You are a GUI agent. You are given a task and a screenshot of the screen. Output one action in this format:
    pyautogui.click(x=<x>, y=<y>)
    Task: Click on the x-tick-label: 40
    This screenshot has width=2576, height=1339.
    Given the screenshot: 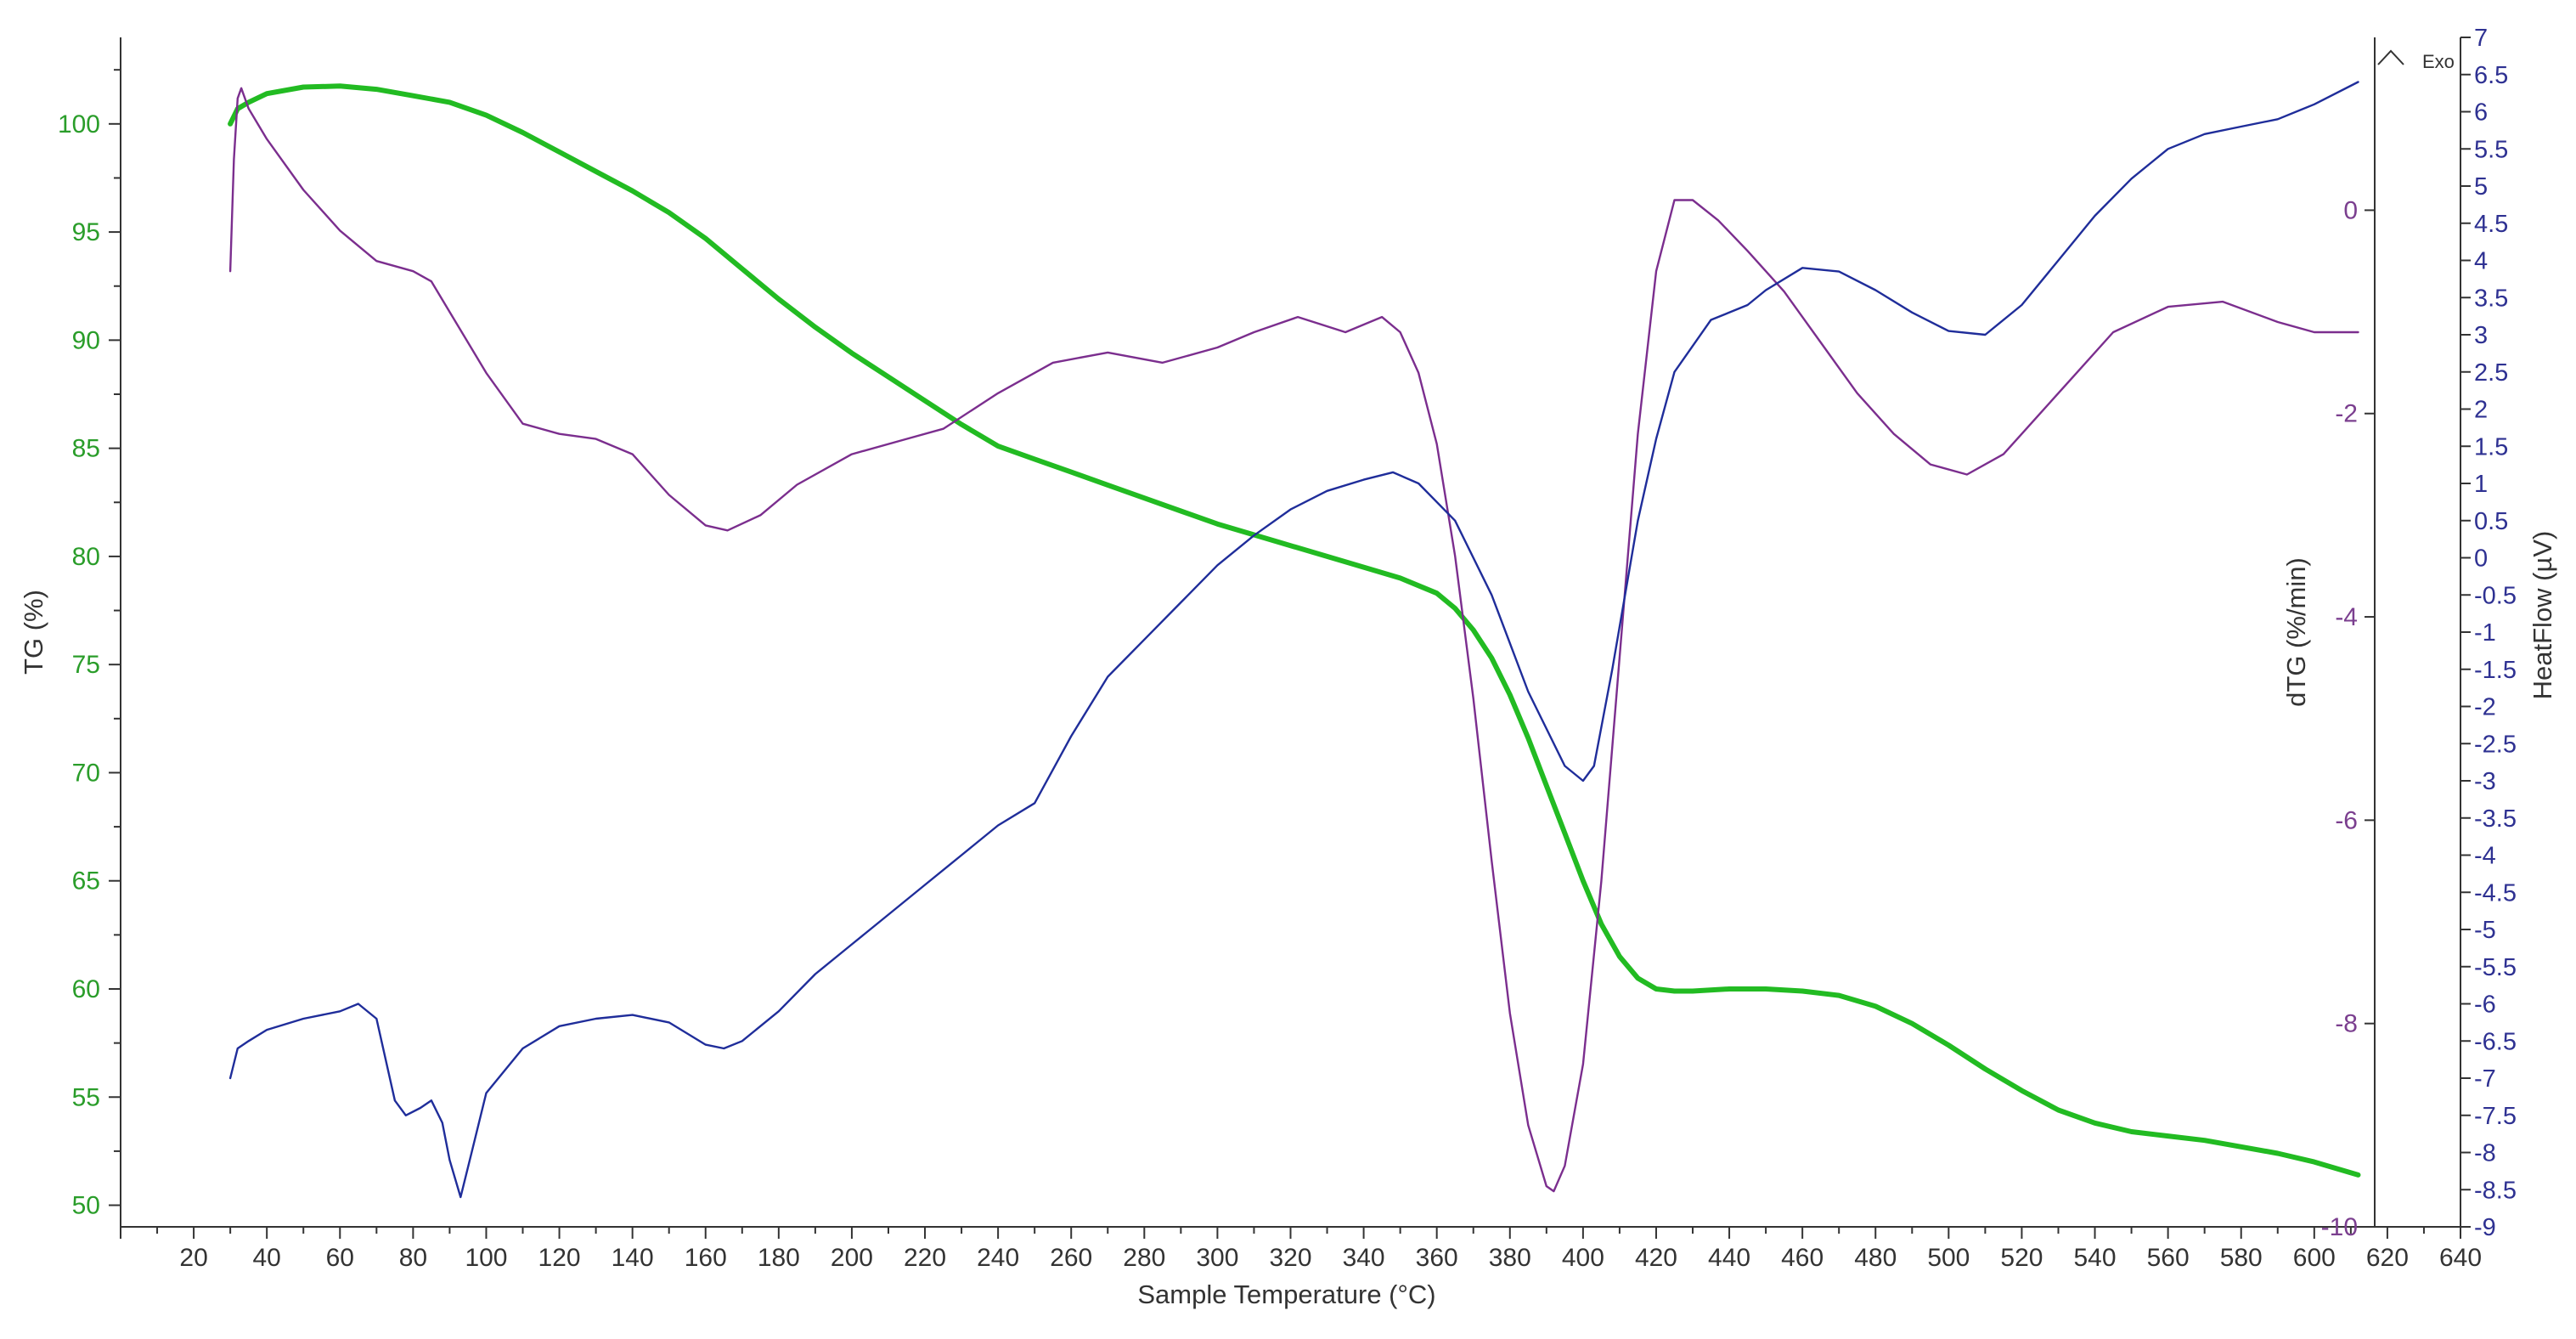 What is the action you would take?
    pyautogui.click(x=267, y=1258)
    